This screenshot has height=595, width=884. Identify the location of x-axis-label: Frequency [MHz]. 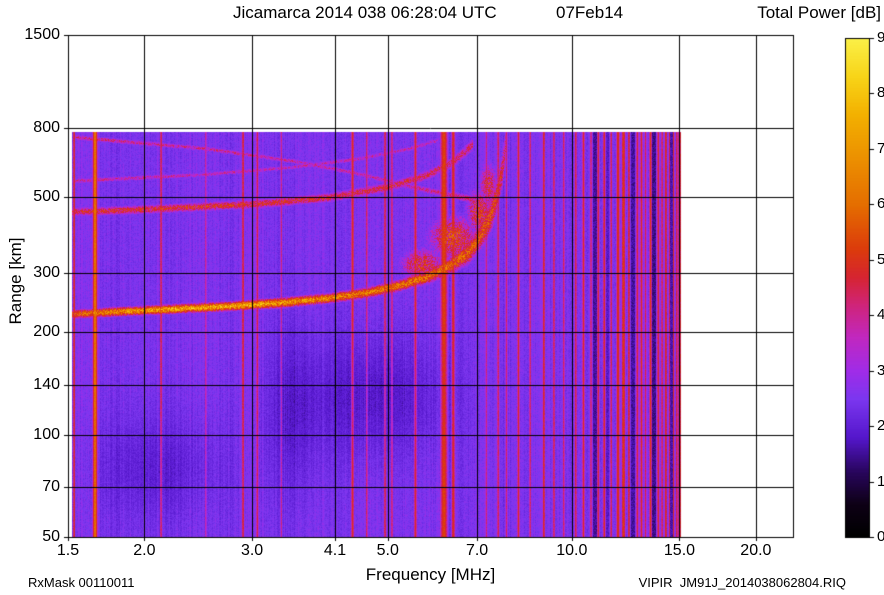
(430, 574).